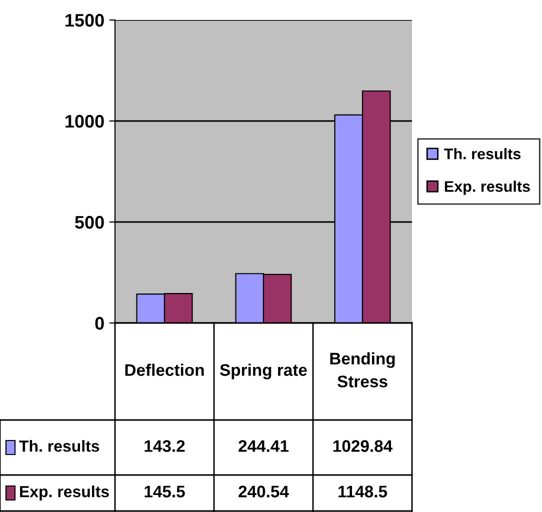  I want to click on y-tick-label: 500, so click(89, 222).